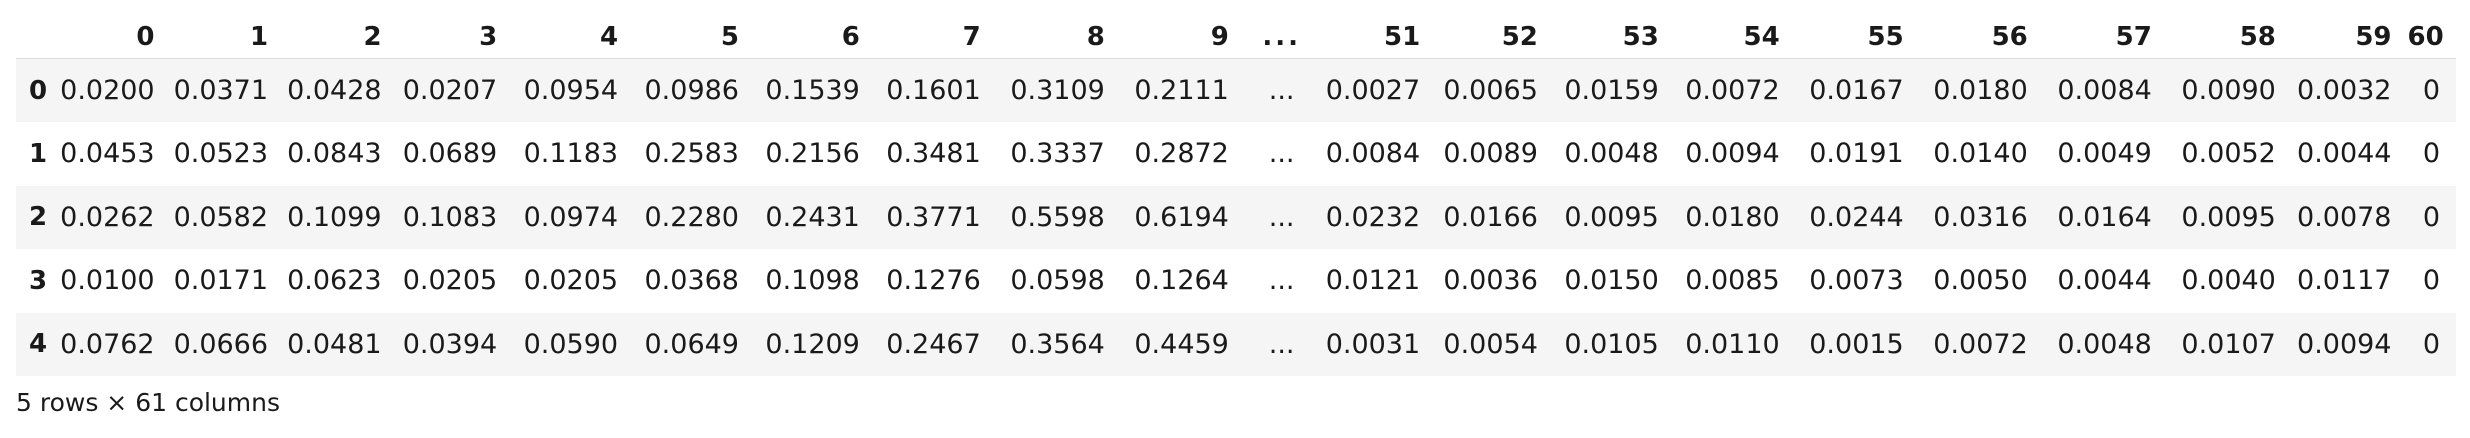 The height and width of the screenshot is (438, 2470). Describe the element at coordinates (2431, 37) in the screenshot. I see `column-header-60: 60` at that location.